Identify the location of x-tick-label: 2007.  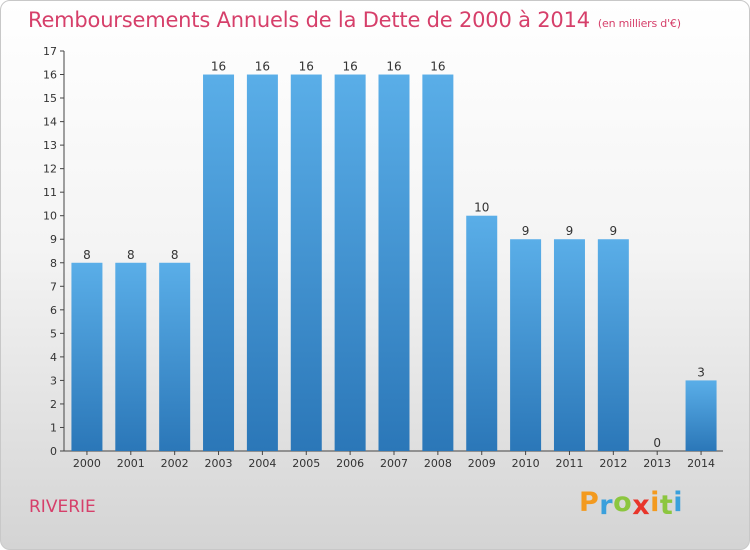
(394, 463).